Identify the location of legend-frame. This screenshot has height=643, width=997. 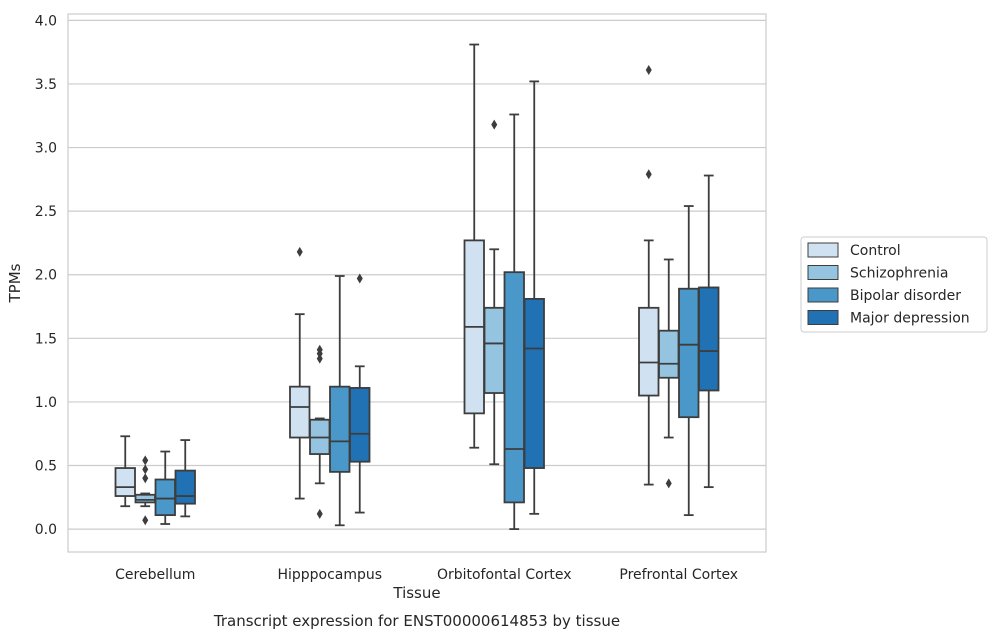
(894, 284).